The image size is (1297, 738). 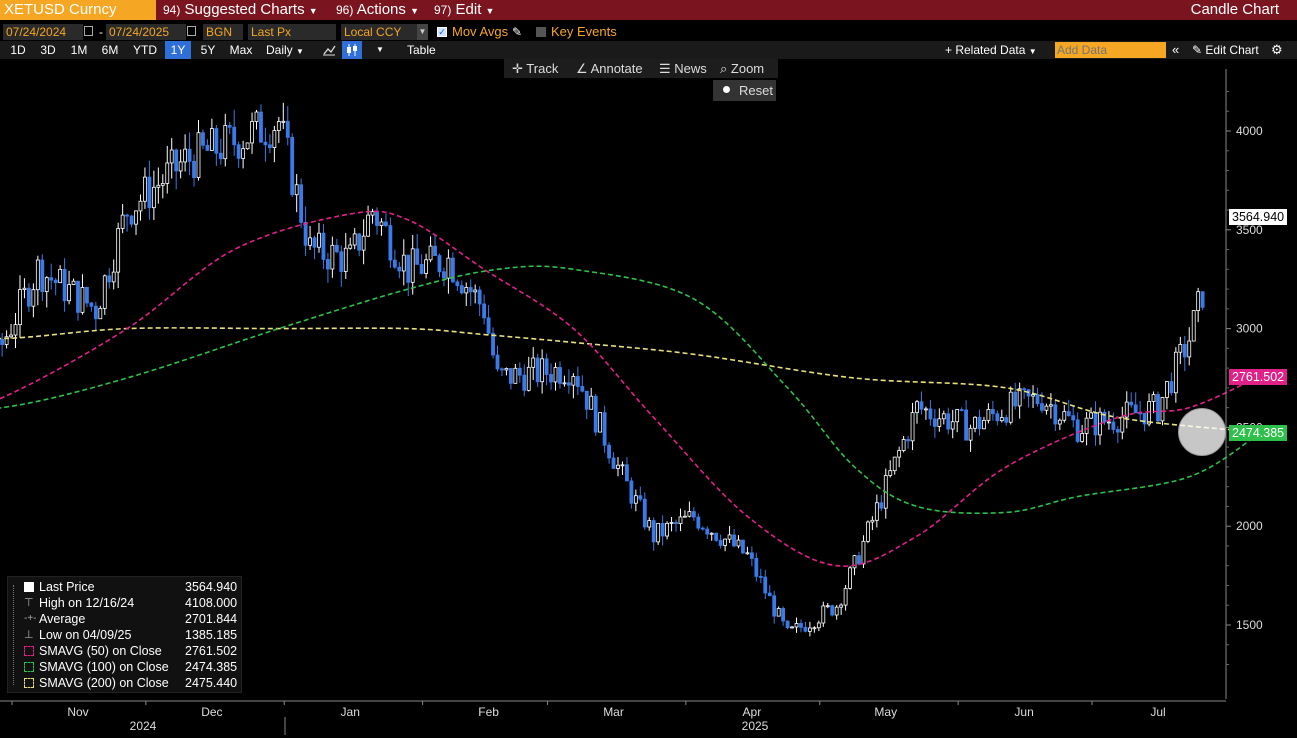 What do you see at coordinates (1277, 49) in the screenshot?
I see `gear-icon: ⚙` at bounding box center [1277, 49].